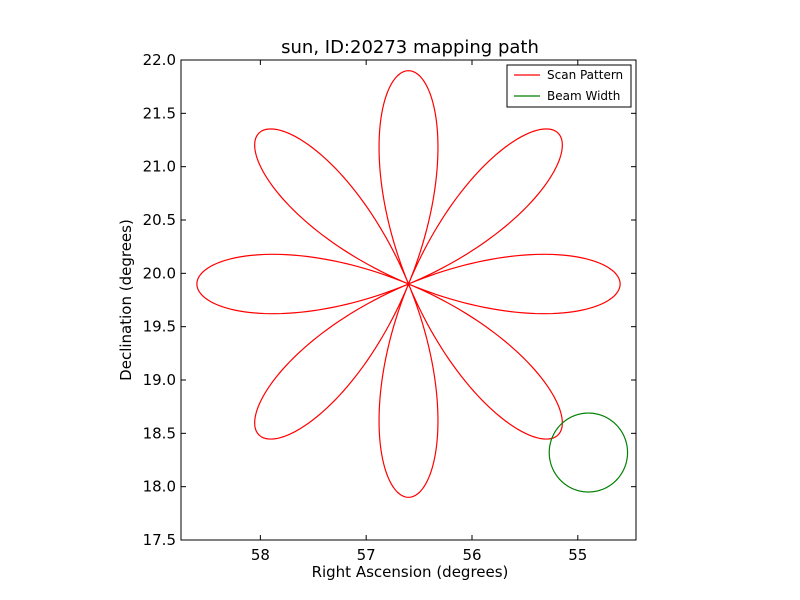 This screenshot has height=600, width=800. I want to click on x-axis-label: Right Ascension (degrees), so click(410, 572).